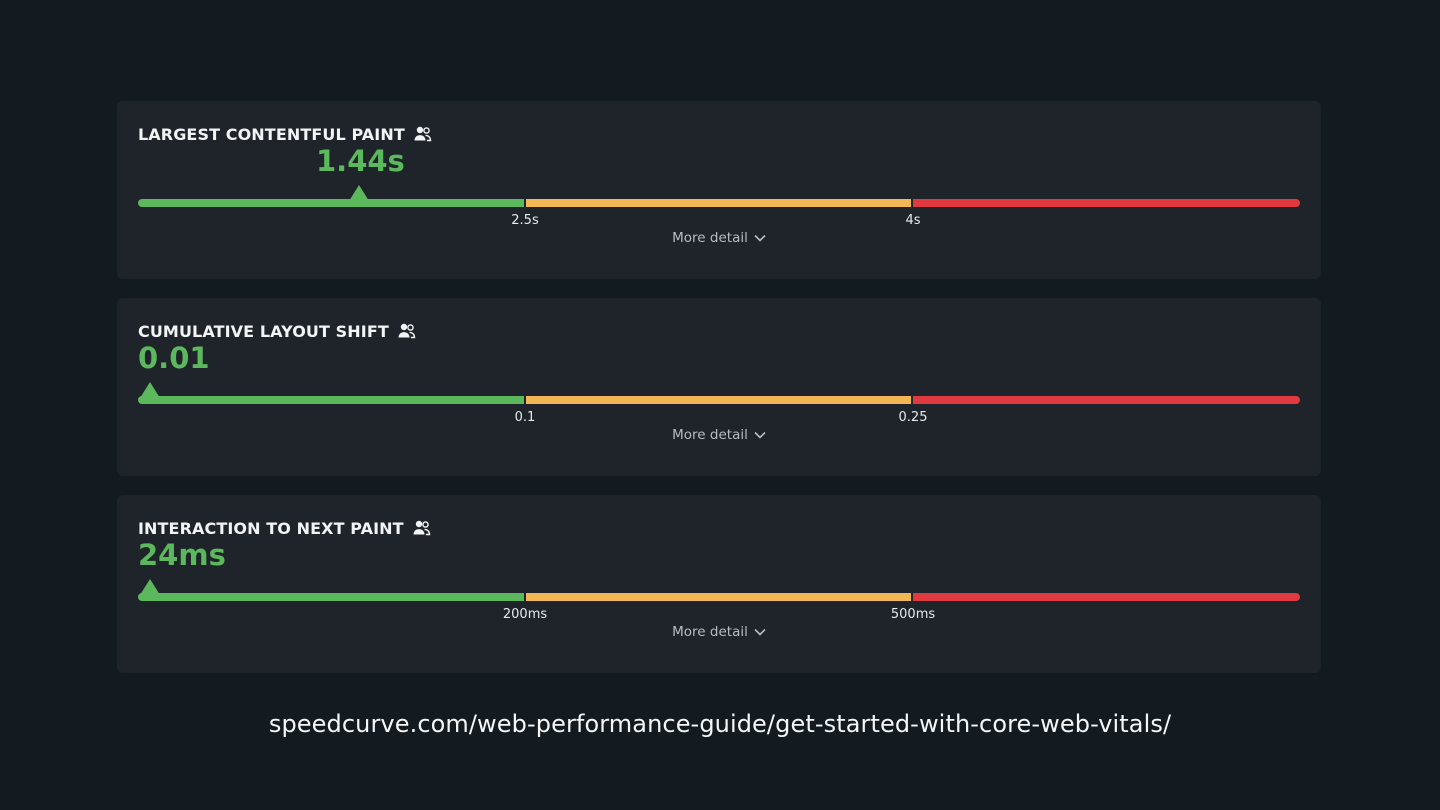  I want to click on metric-title-row: LARGEST CONTENTFUL PAINT, so click(285, 134).